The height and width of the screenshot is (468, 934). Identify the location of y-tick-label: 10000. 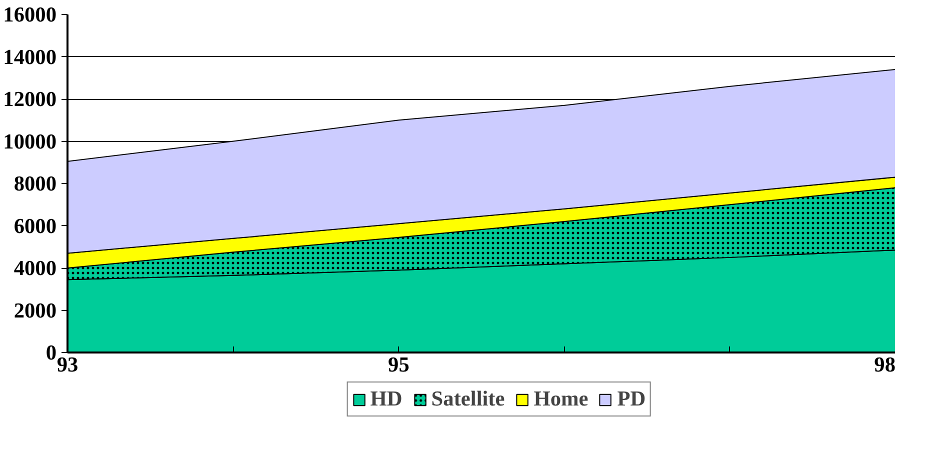
(30, 141).